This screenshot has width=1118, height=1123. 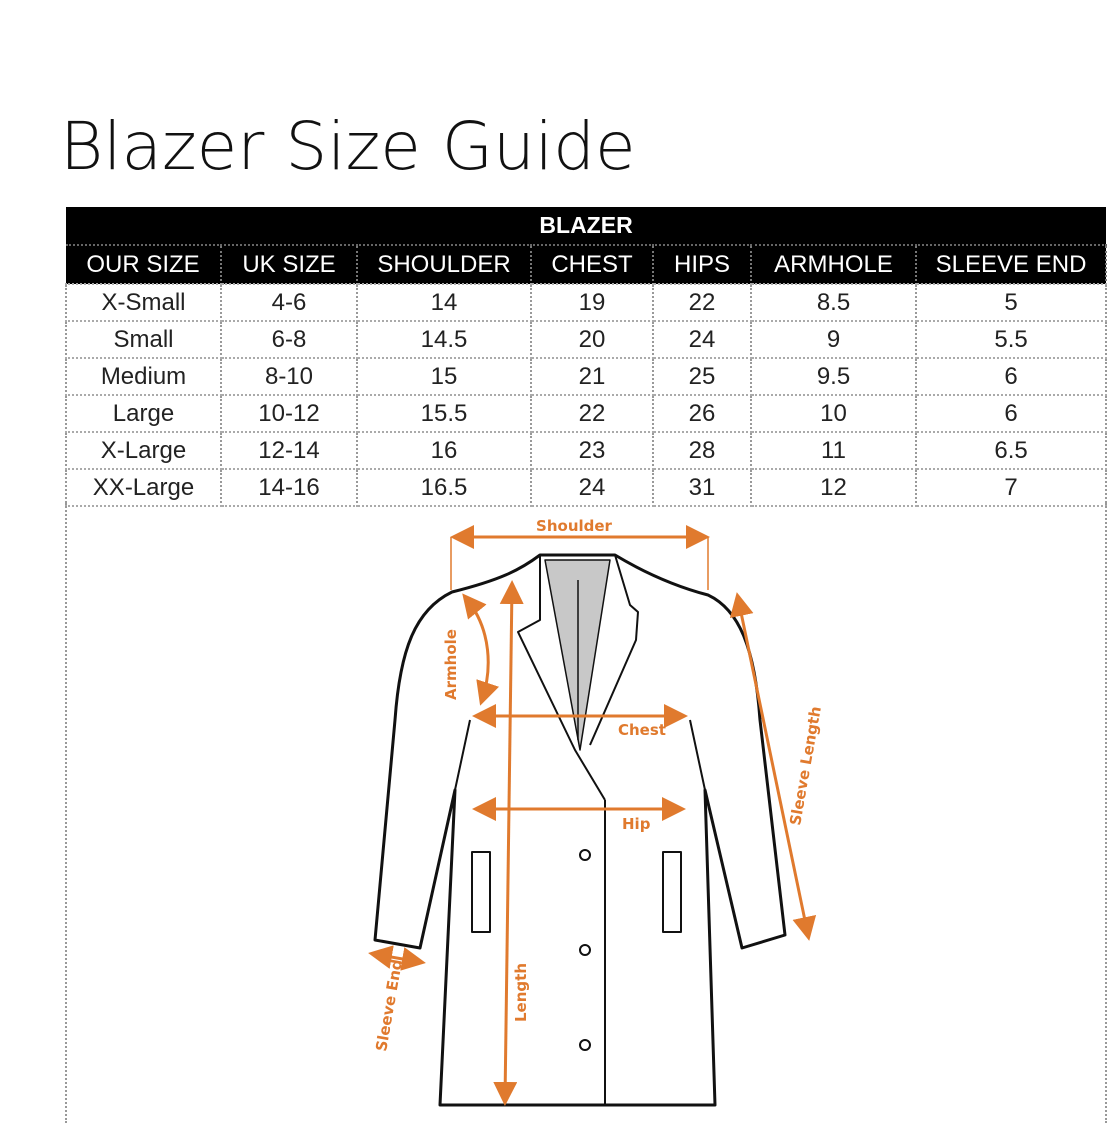 What do you see at coordinates (289, 265) in the screenshot?
I see `column-header: UK SIZE` at bounding box center [289, 265].